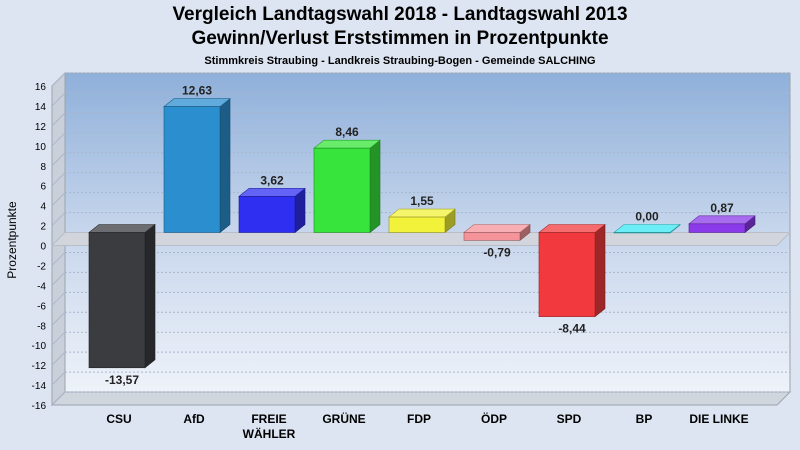 Image resolution: width=800 pixels, height=450 pixels. I want to click on x-tick-label: AfD, so click(194, 419).